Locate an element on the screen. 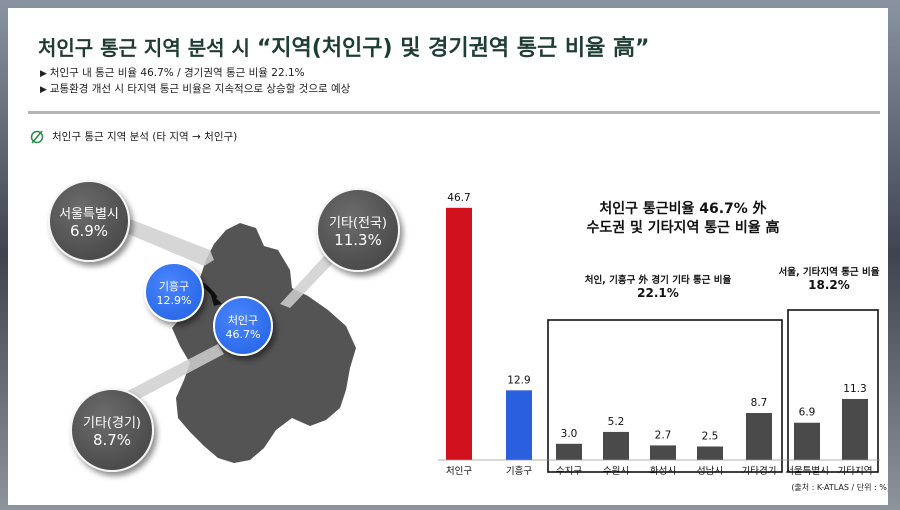  divider is located at coordinates (454, 112).